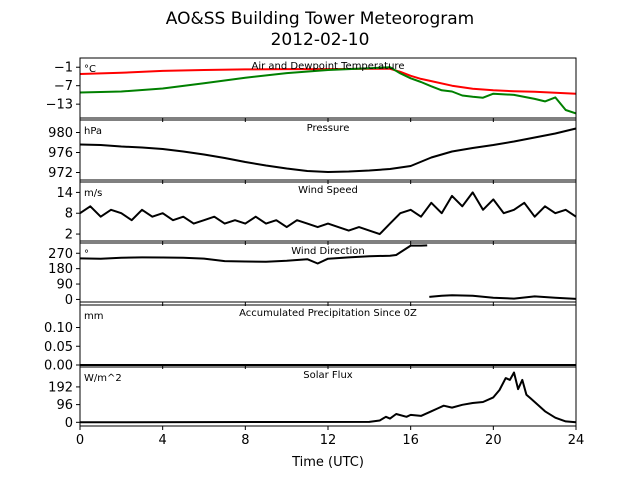 The image size is (640, 480). I want to click on pressure-y-tick-label: 980, so click(60, 133).